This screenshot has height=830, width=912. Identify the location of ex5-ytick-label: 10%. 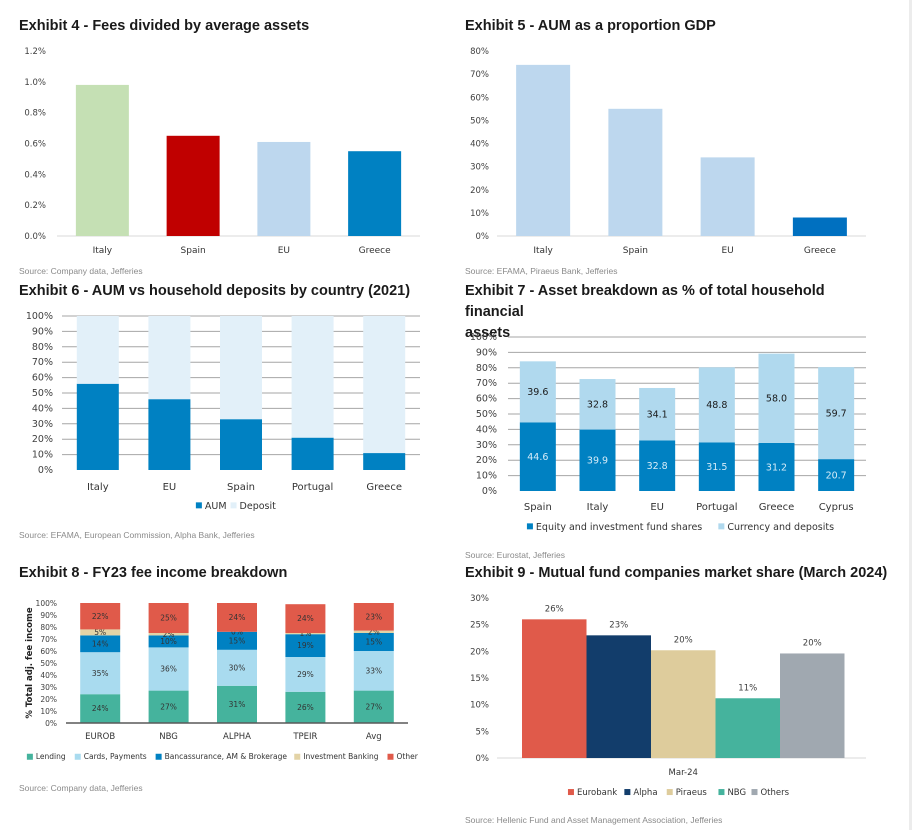
(479, 214).